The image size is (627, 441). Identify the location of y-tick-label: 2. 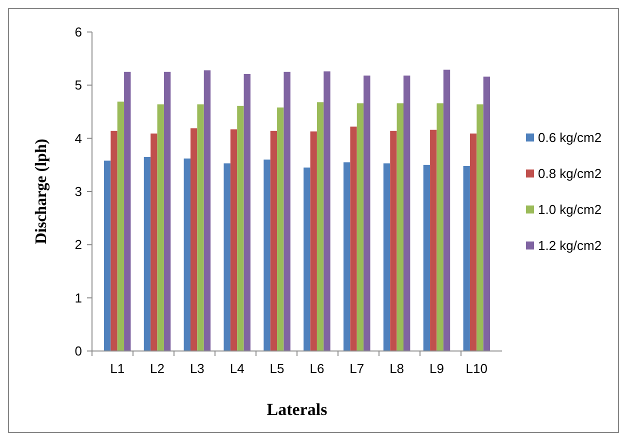
(78, 244).